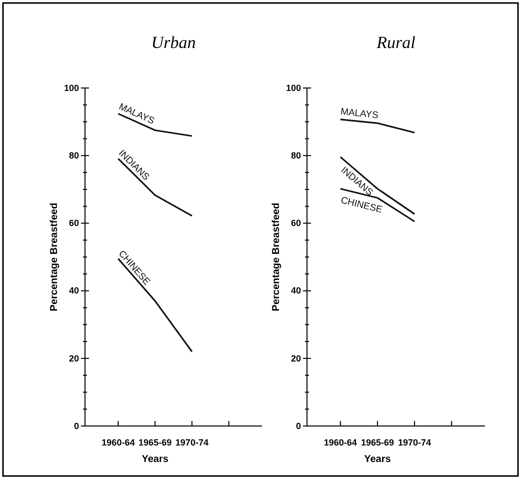 This screenshot has width=521, height=479. What do you see at coordinates (359, 114) in the screenshot?
I see `text: MALAYS` at bounding box center [359, 114].